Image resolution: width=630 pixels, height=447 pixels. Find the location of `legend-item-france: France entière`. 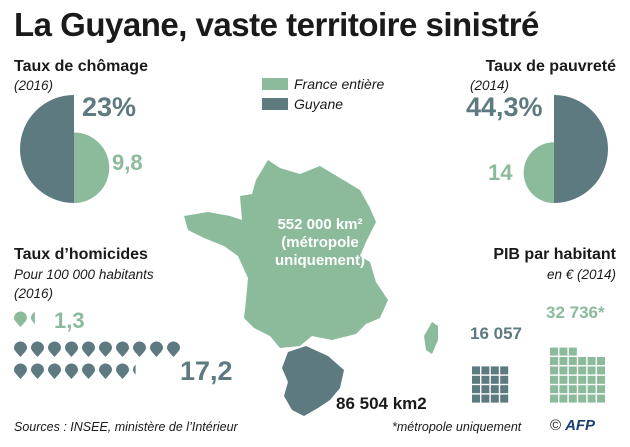

legend-item-france: France entière is located at coordinates (323, 84).